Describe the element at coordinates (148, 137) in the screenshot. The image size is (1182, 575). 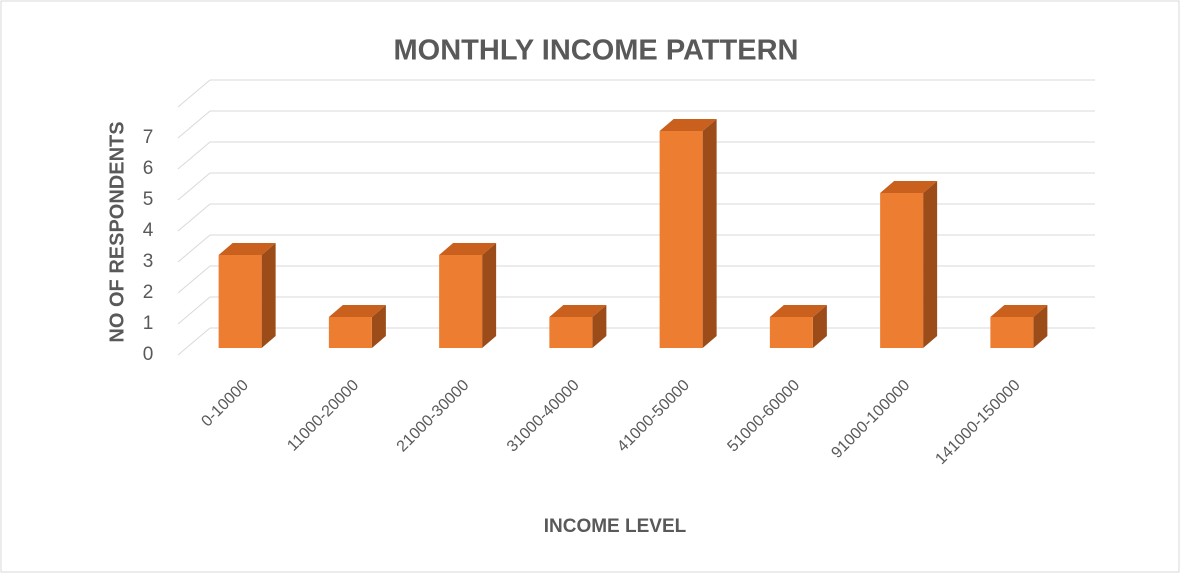
I see `y-tick-label: 7` at that location.